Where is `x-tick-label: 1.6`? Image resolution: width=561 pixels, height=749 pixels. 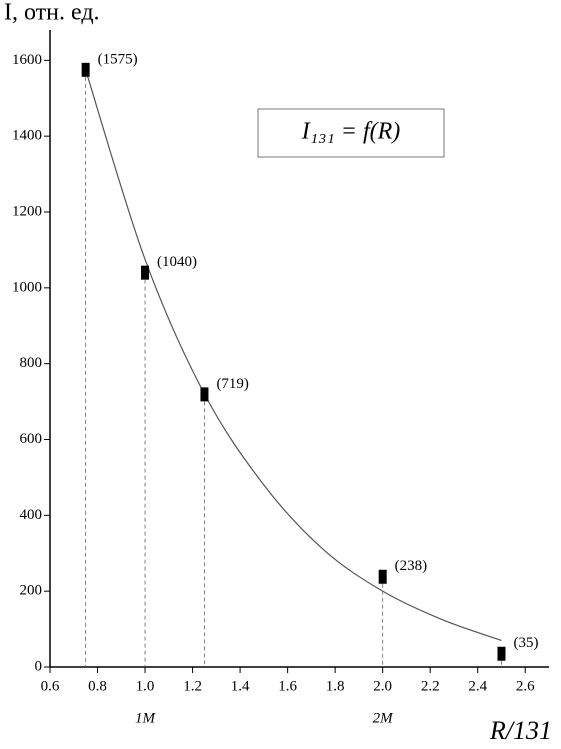
x-tick-label: 1.6 is located at coordinates (287, 686).